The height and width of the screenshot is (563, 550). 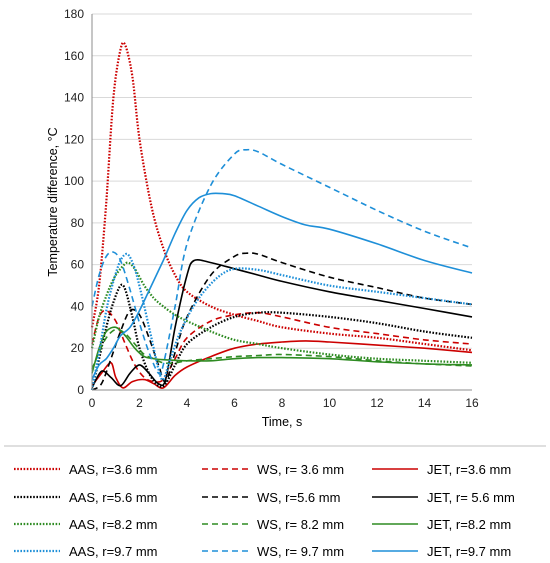 I want to click on legend-label: WS, r= 8.2 mm, so click(x=300, y=524).